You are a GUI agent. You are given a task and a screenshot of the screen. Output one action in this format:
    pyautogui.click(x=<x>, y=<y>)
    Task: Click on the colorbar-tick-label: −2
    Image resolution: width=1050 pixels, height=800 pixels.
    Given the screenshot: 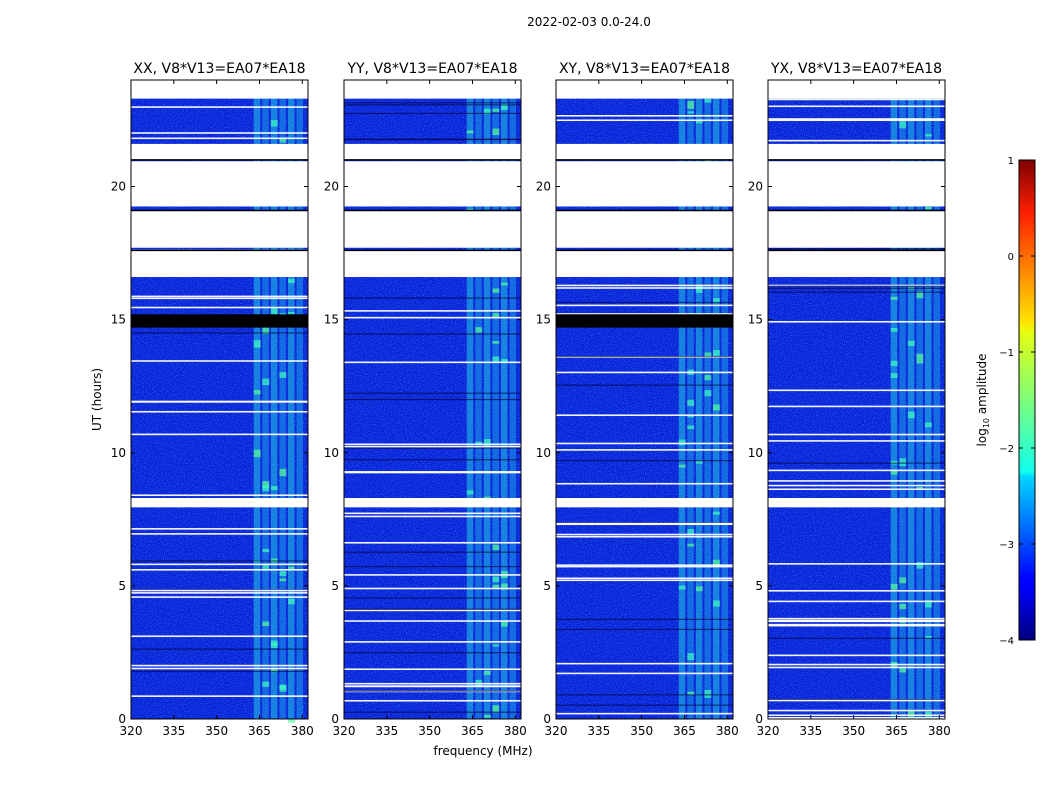 What is the action you would take?
    pyautogui.click(x=1006, y=449)
    